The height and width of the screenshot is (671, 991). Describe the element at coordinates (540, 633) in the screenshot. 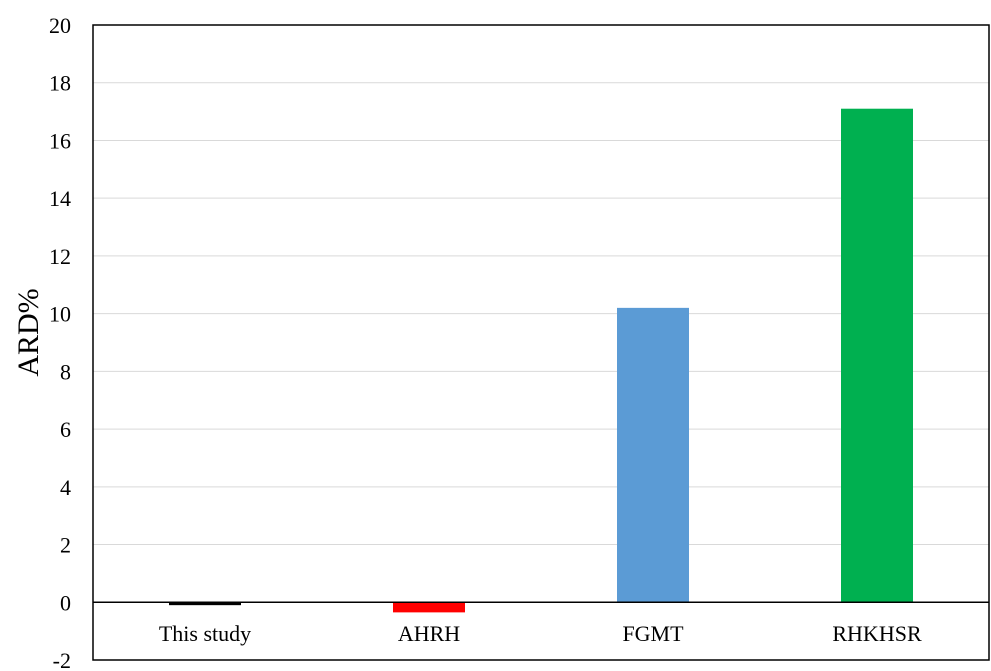

I see `category-labels: This study AHRH FGMT RHKHSR` at that location.